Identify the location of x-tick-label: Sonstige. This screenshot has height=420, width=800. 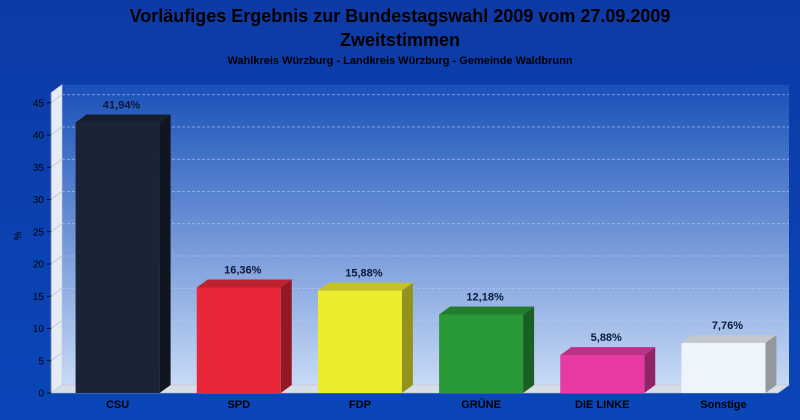
(723, 405).